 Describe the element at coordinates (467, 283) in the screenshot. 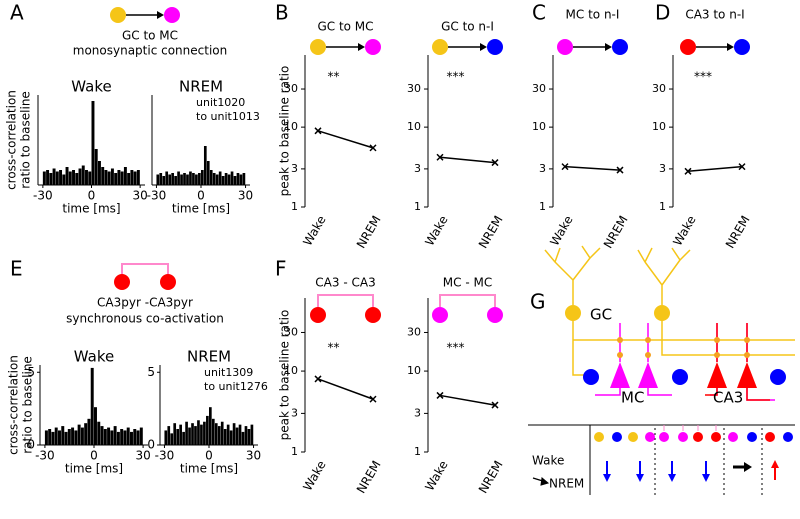

I see `chart-title: MC - MC` at that location.